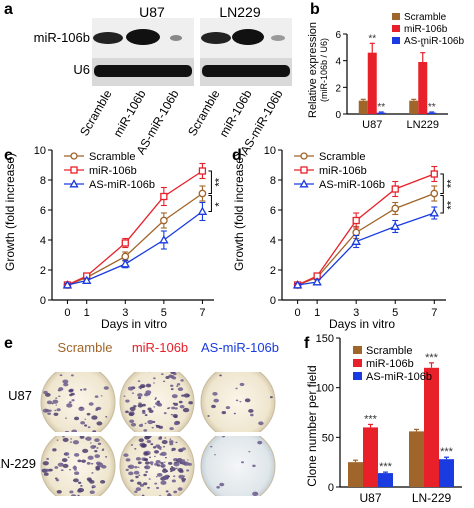 This screenshot has height=508, width=474. I want to click on x-tick-label: LN-229, so click(432, 498).